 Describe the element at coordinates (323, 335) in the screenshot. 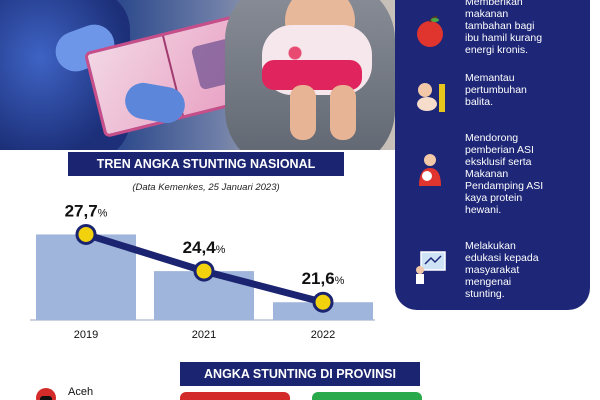

I see `chart-category-label: 2022` at that location.